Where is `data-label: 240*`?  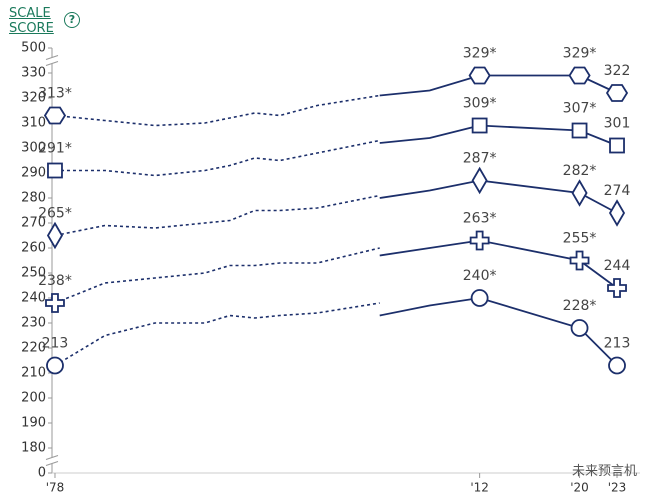
data-label: 240* is located at coordinates (480, 276).